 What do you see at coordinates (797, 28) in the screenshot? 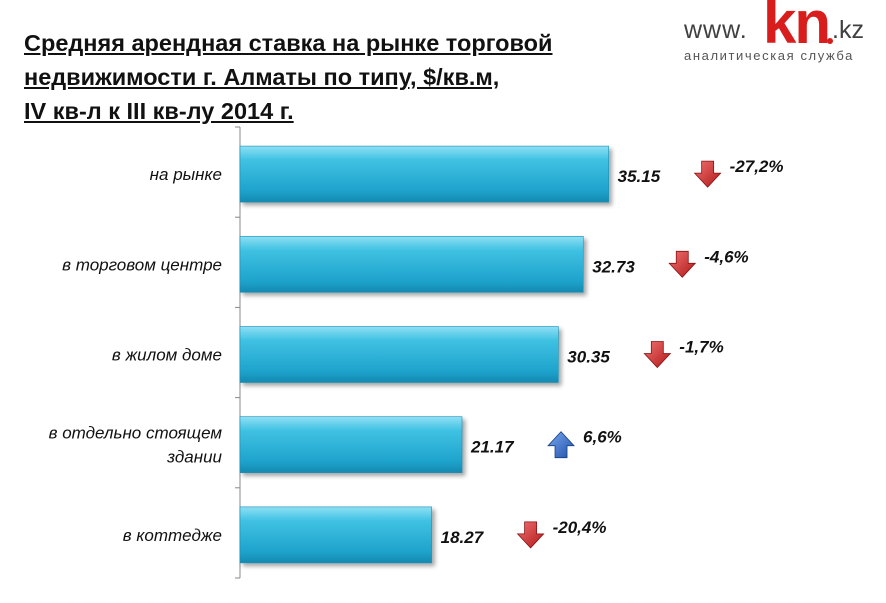
I see `logo-brand: kn` at bounding box center [797, 28].